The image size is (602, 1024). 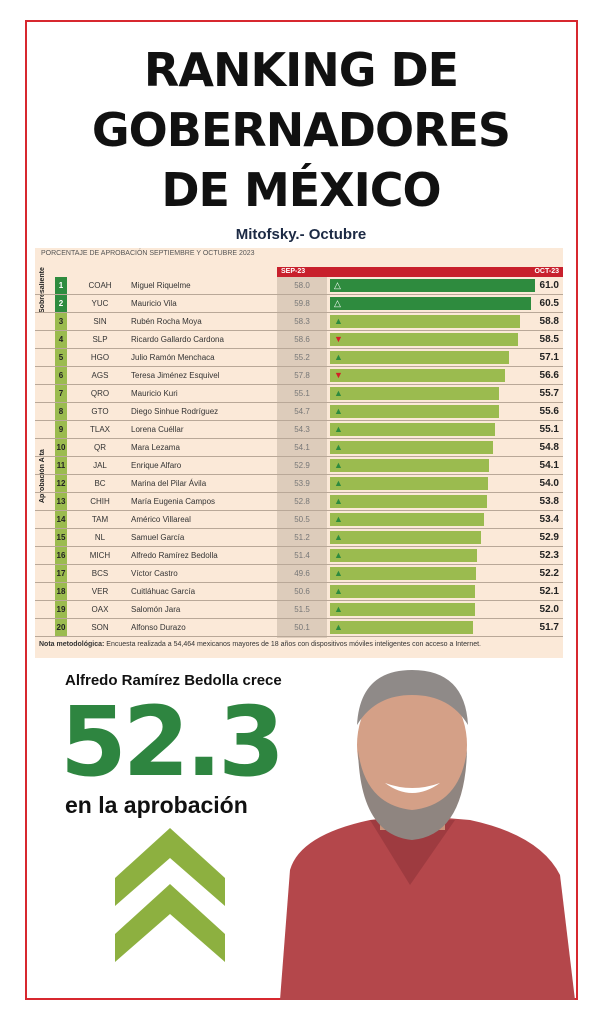 I want to click on sep-value: 58.0, so click(x=302, y=285).